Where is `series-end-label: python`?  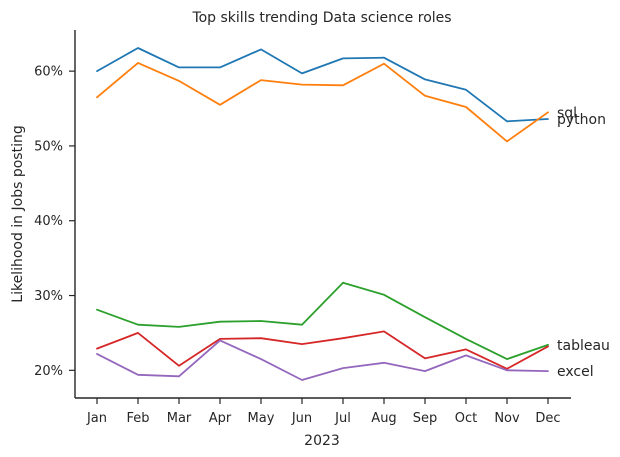
series-end-label: python is located at coordinates (581, 120).